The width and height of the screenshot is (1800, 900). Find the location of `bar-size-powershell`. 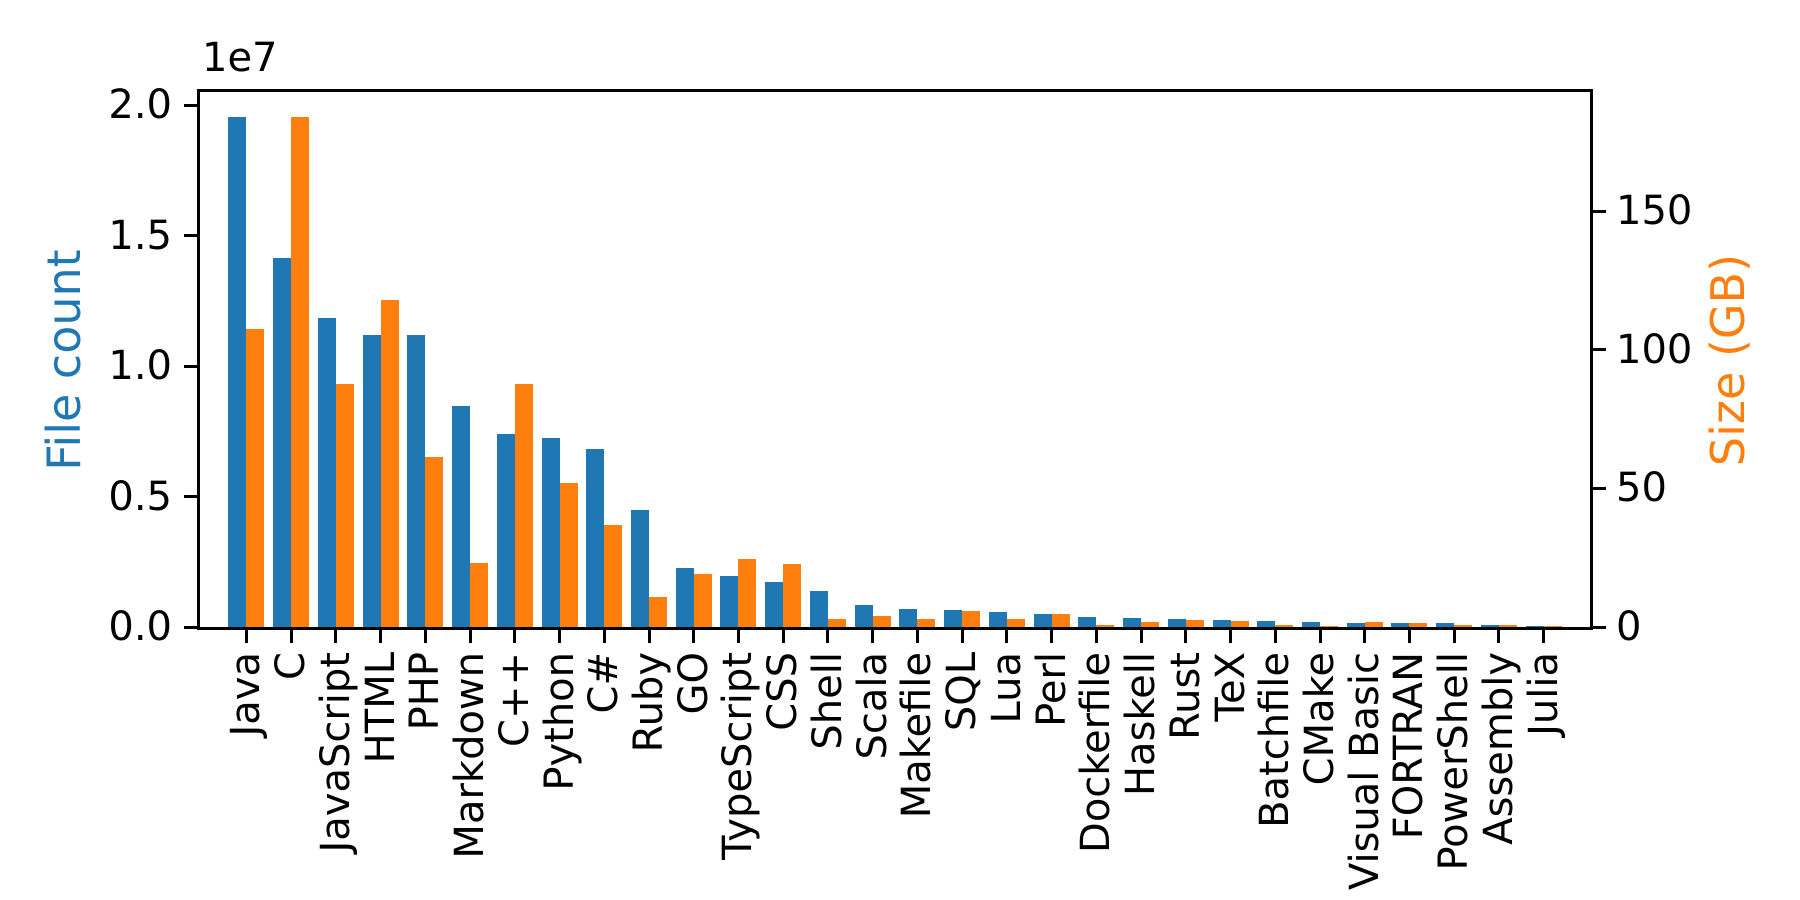

bar-size-powershell is located at coordinates (1463, 626).